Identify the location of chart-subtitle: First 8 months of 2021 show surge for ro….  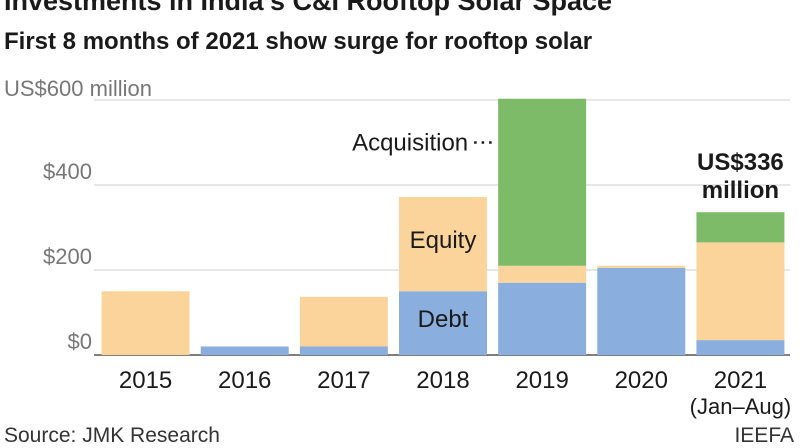
(298, 41).